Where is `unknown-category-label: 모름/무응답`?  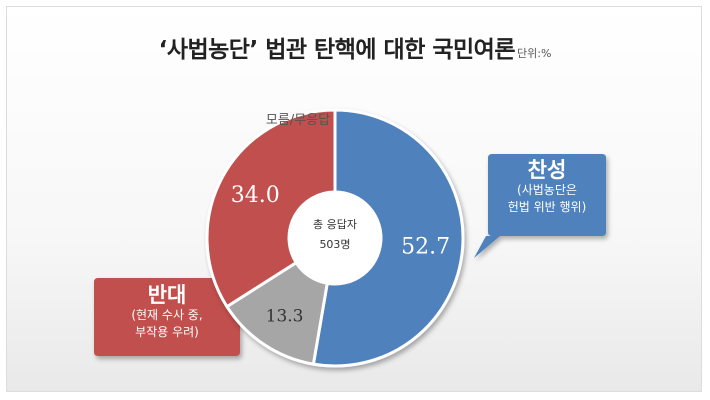
unknown-category-label: 모름/무응답 is located at coordinates (298, 120).